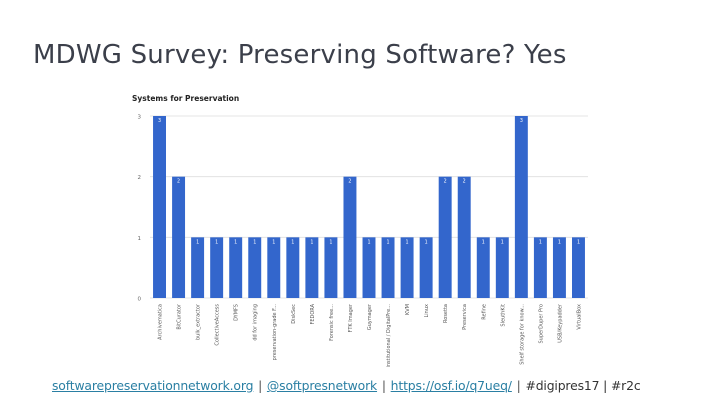  Describe the element at coordinates (541, 324) in the screenshot. I see `x-tick-label: SuperDuper Pro` at that location.